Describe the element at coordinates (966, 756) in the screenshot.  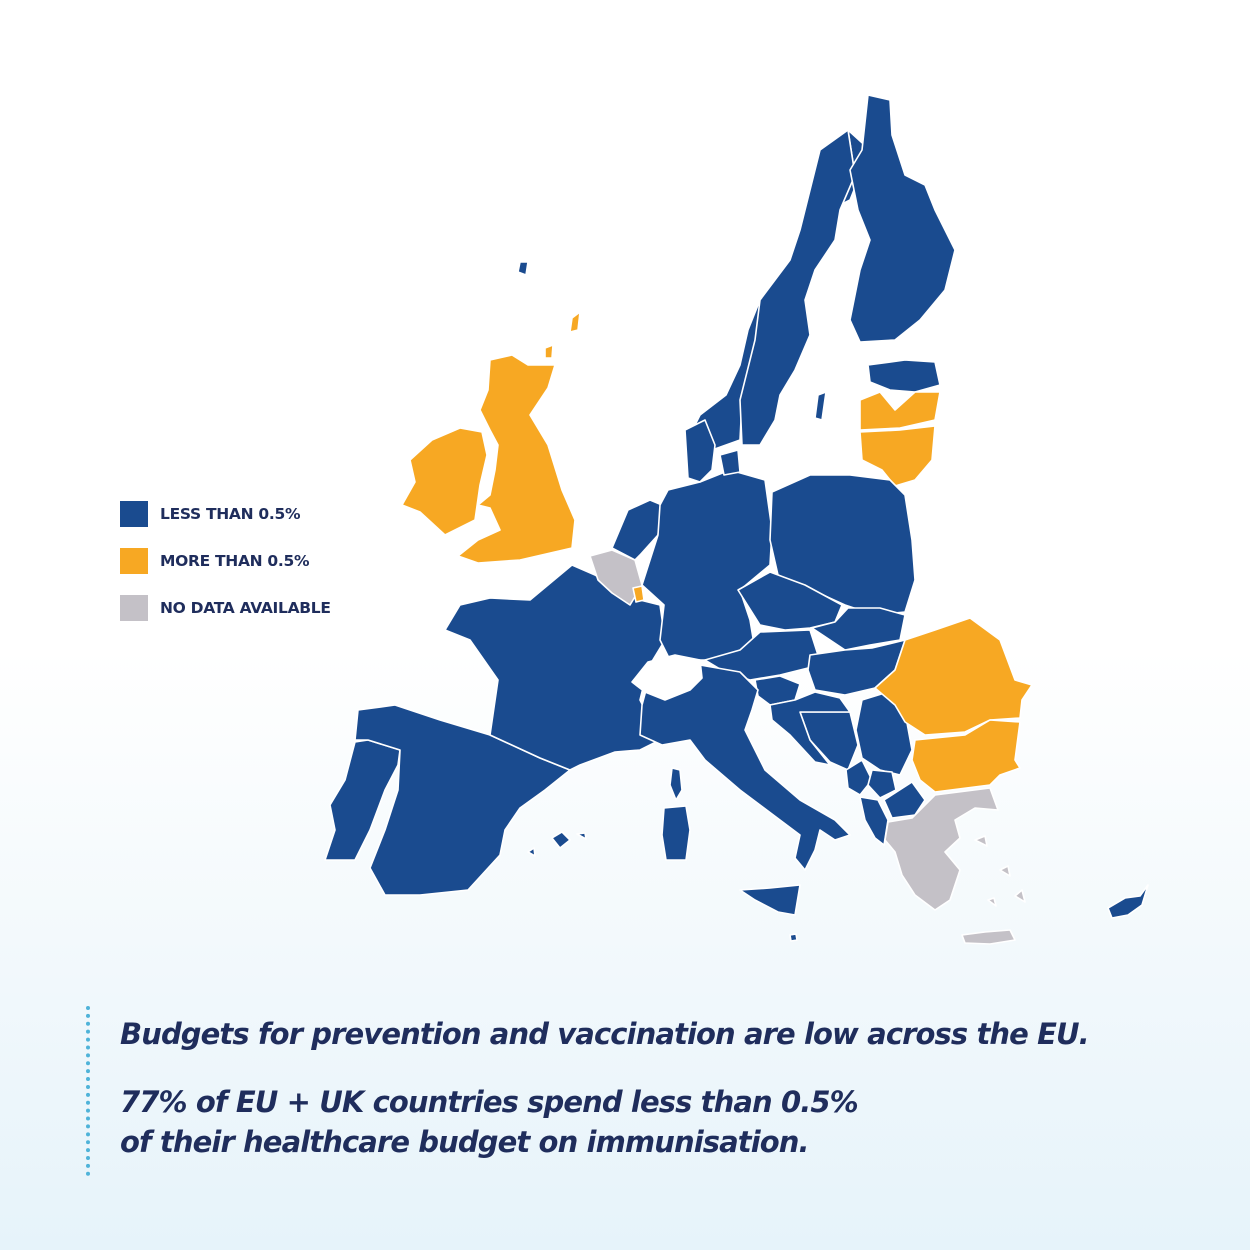
I see `country-bulgaria` at that location.